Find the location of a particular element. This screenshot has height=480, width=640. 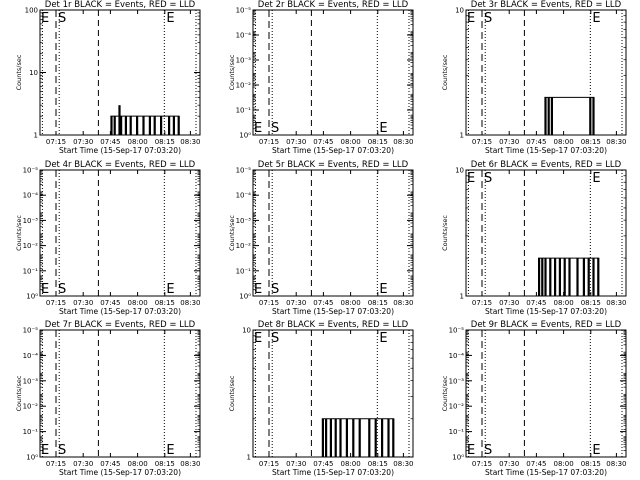

panel-title: Det 4r BLACK = Events, RED = LLD is located at coordinates (120, 165).